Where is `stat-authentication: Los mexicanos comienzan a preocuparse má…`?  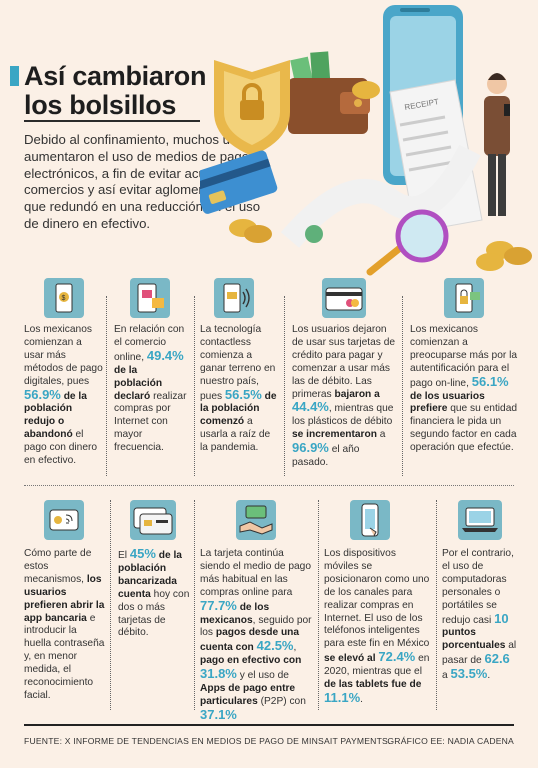 stat-authentication: Los mexicanos comienzan a preocuparse má… is located at coordinates (464, 389).